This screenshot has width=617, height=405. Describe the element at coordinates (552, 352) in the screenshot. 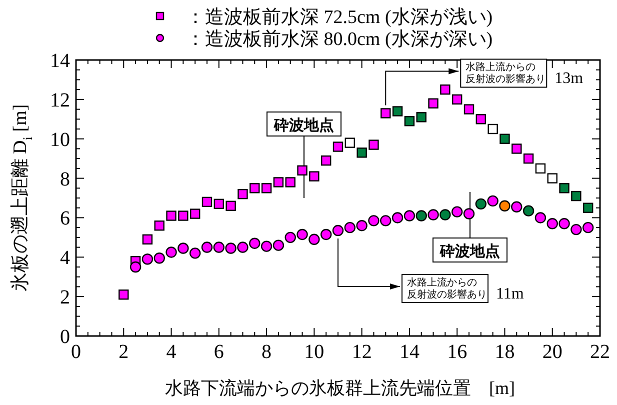

I see `x-tick-label: 20` at that location.